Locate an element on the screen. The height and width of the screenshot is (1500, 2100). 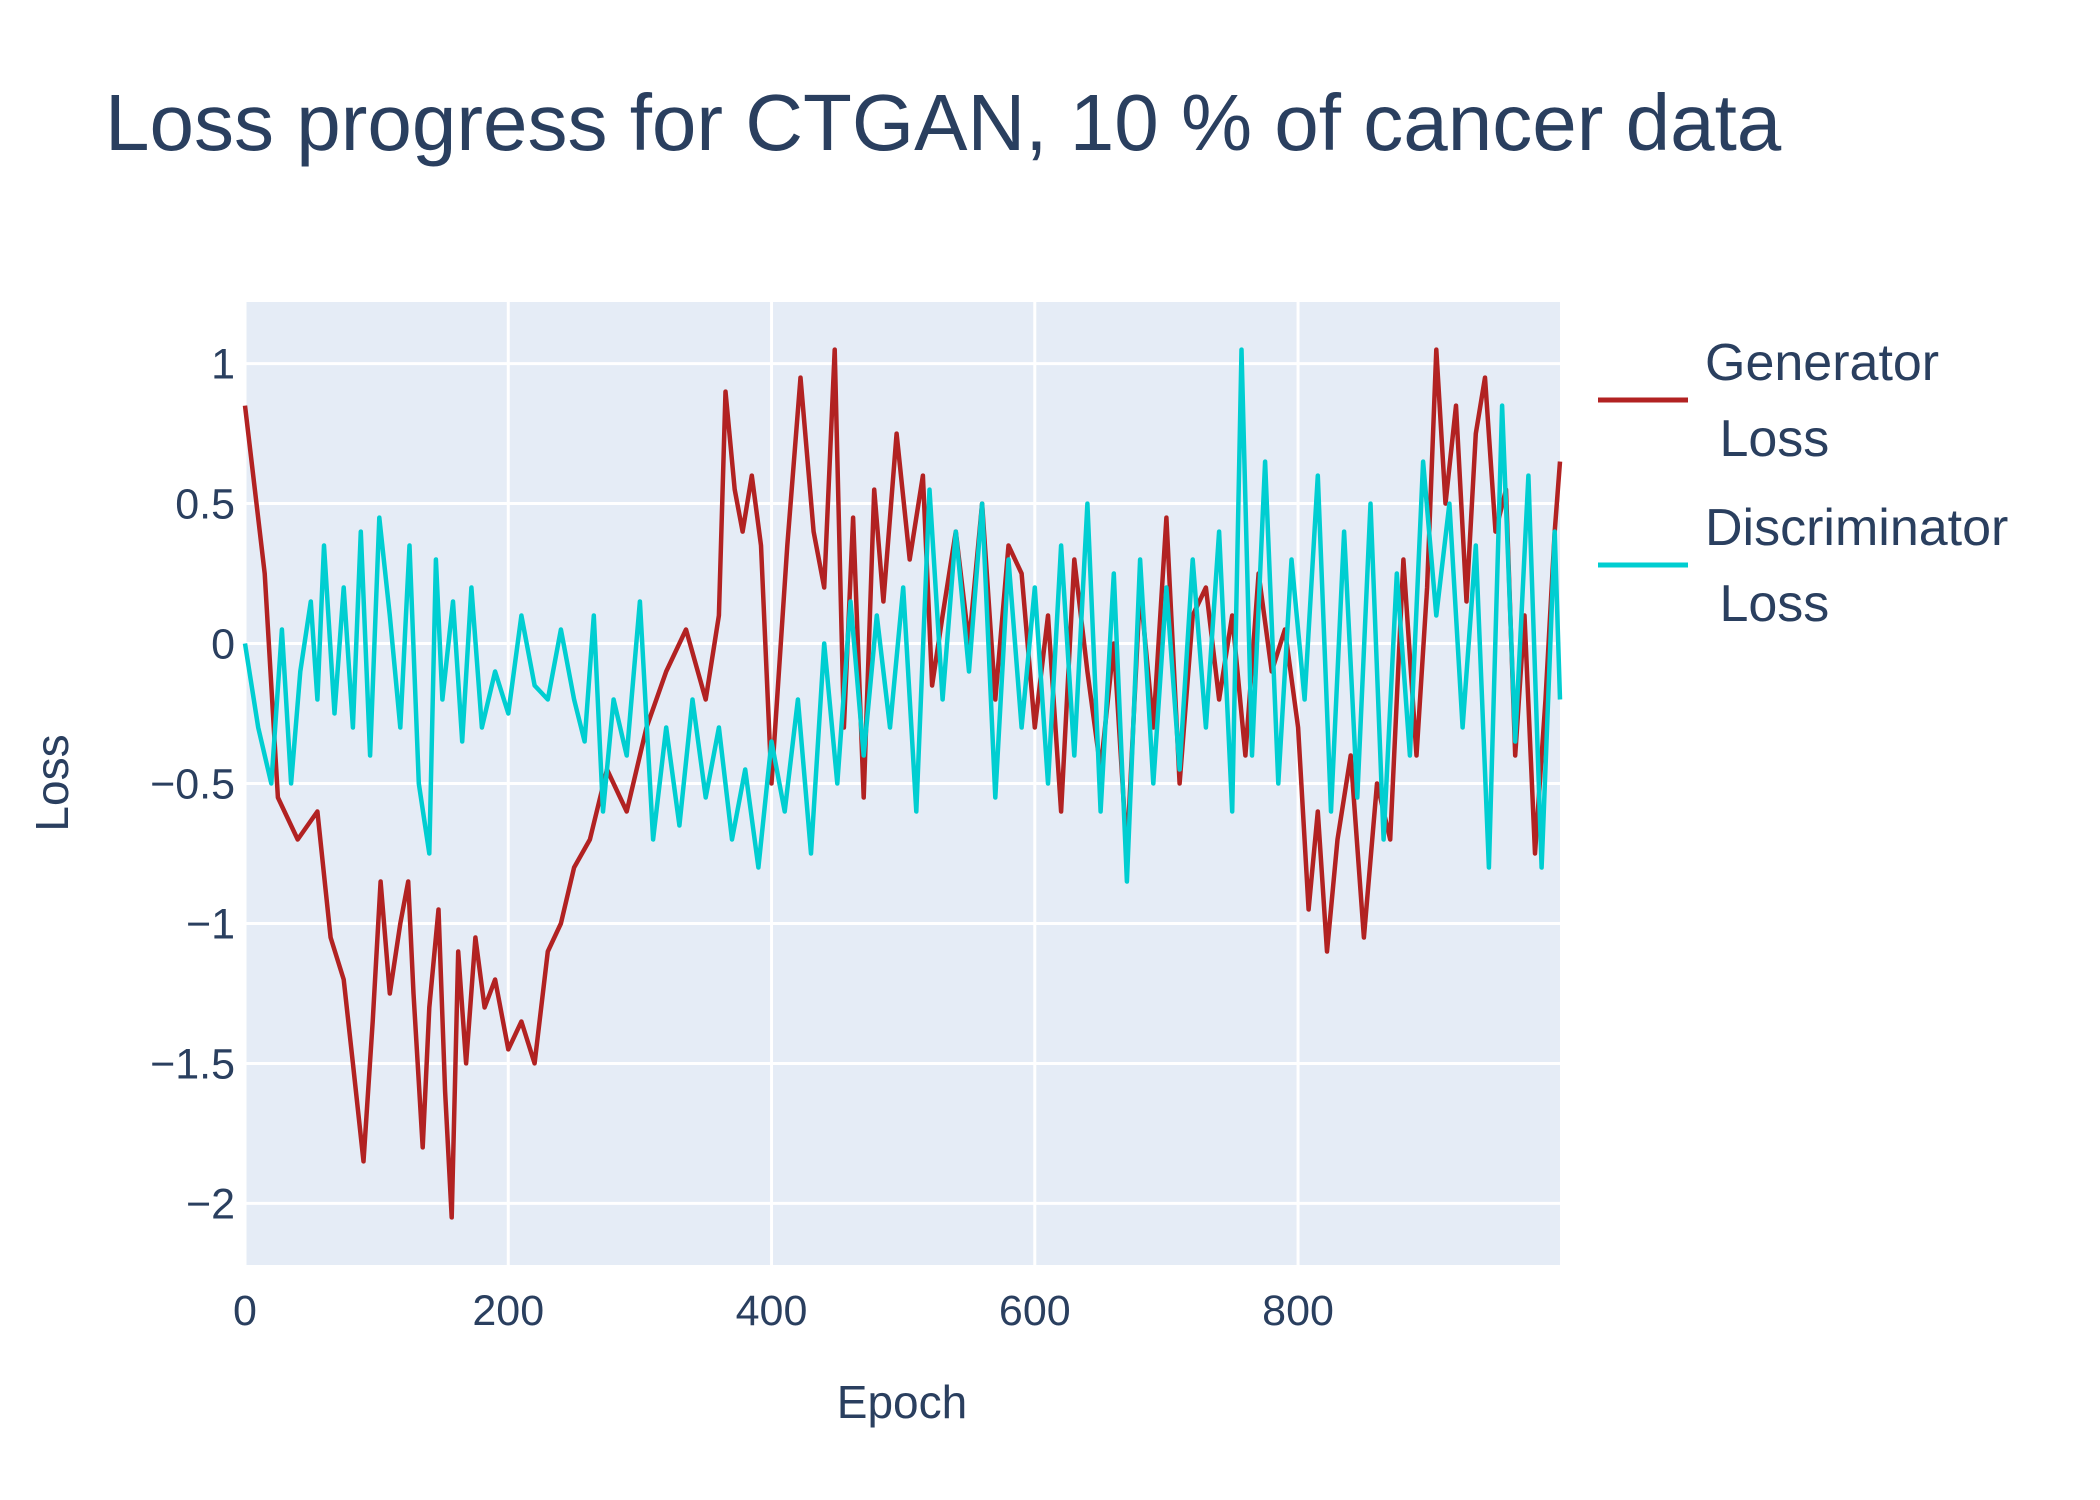
x-tick-label: 800 is located at coordinates (1298, 1311).